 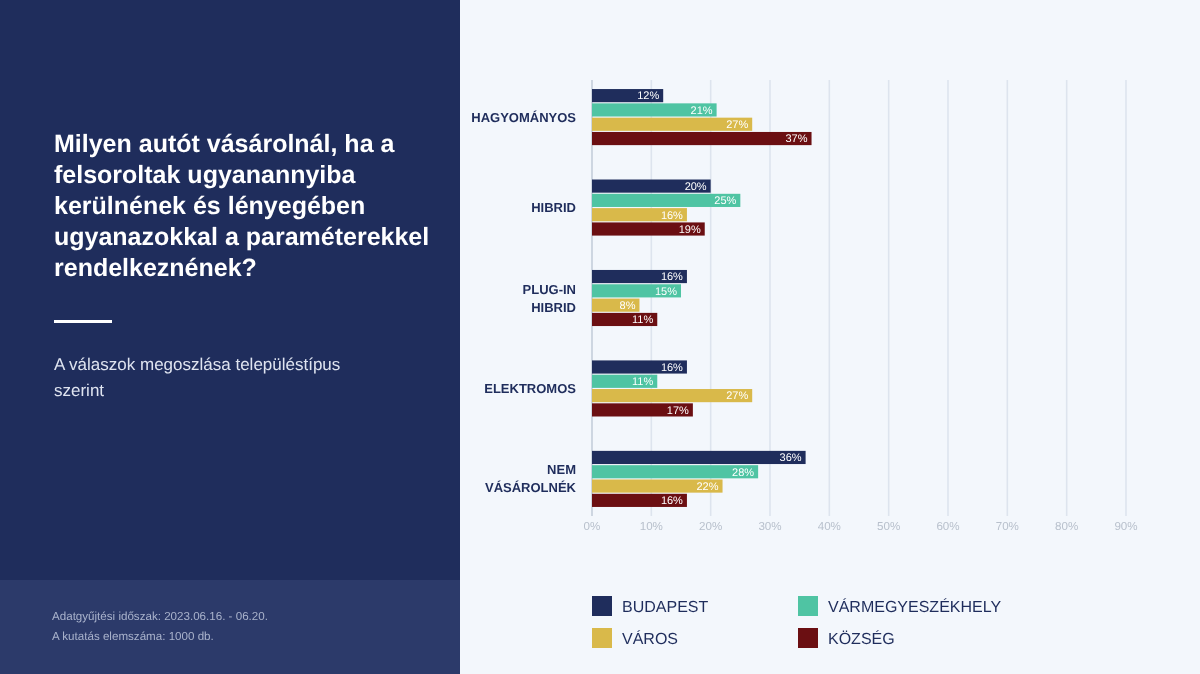 I want to click on legend-label: BUDAPEST, so click(x=665, y=606).